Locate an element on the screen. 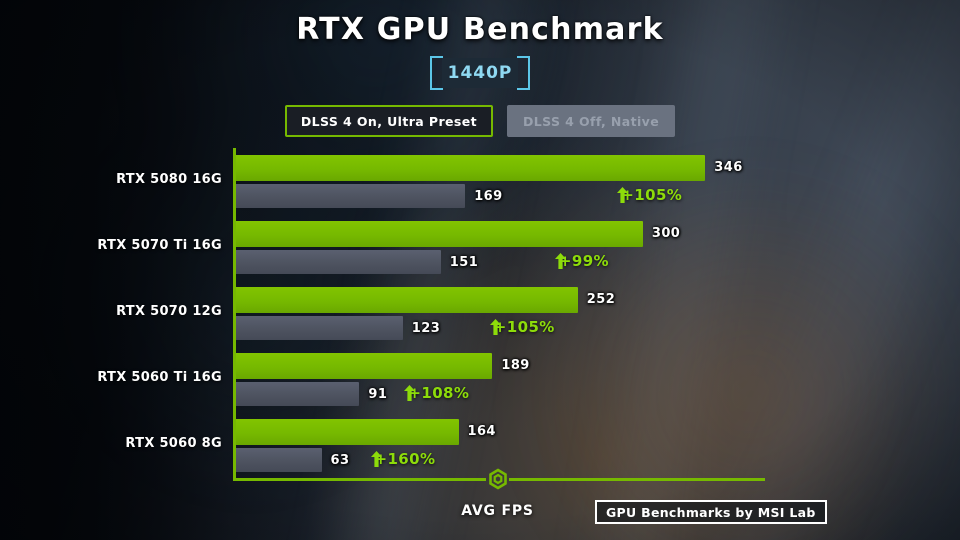 The width and height of the screenshot is (960, 540). gain-percent-label: +108% is located at coordinates (436, 393).